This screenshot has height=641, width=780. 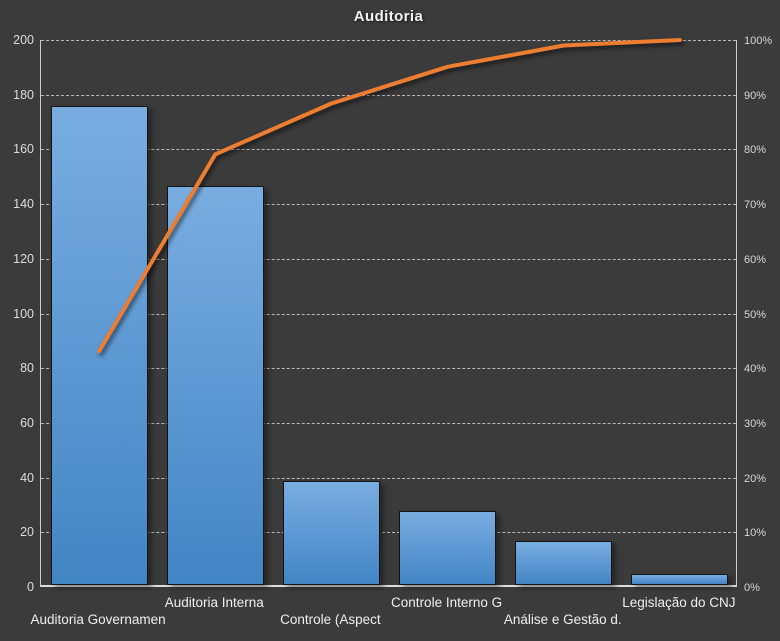 I want to click on right-axis-tick: 100%, so click(x=758, y=41).